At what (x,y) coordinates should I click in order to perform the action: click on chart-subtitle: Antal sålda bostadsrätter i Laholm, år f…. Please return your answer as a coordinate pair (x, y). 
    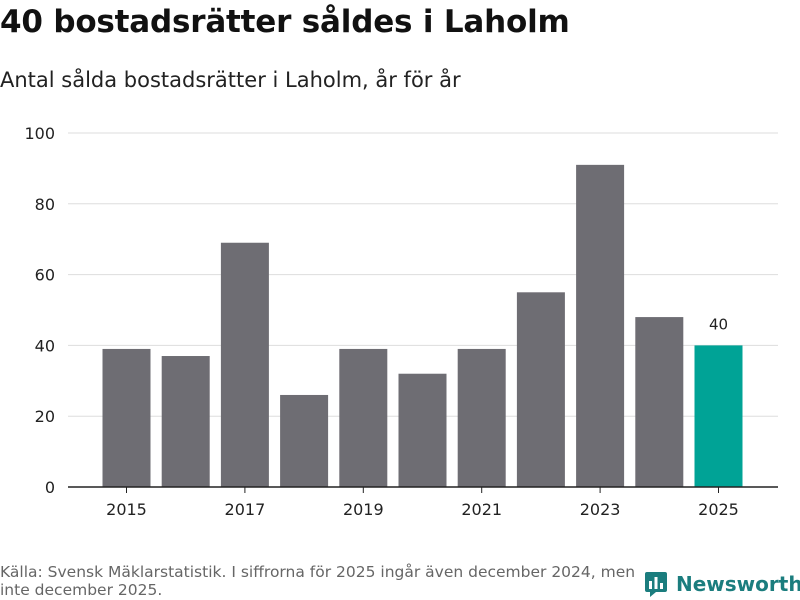
    Looking at the image, I should click on (230, 80).